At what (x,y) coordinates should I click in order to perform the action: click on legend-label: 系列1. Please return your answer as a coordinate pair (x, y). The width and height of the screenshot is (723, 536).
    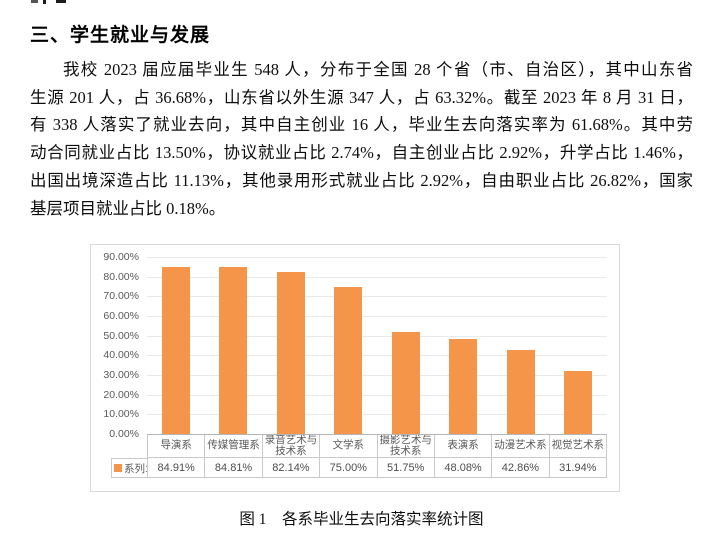
    Looking at the image, I should click on (135, 468).